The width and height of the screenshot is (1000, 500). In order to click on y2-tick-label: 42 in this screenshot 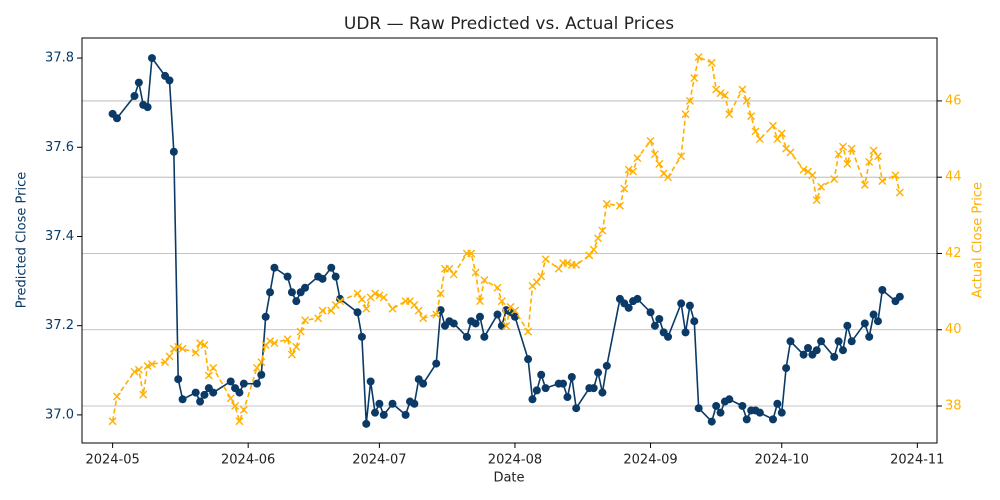, I will do `click(953, 253)`.